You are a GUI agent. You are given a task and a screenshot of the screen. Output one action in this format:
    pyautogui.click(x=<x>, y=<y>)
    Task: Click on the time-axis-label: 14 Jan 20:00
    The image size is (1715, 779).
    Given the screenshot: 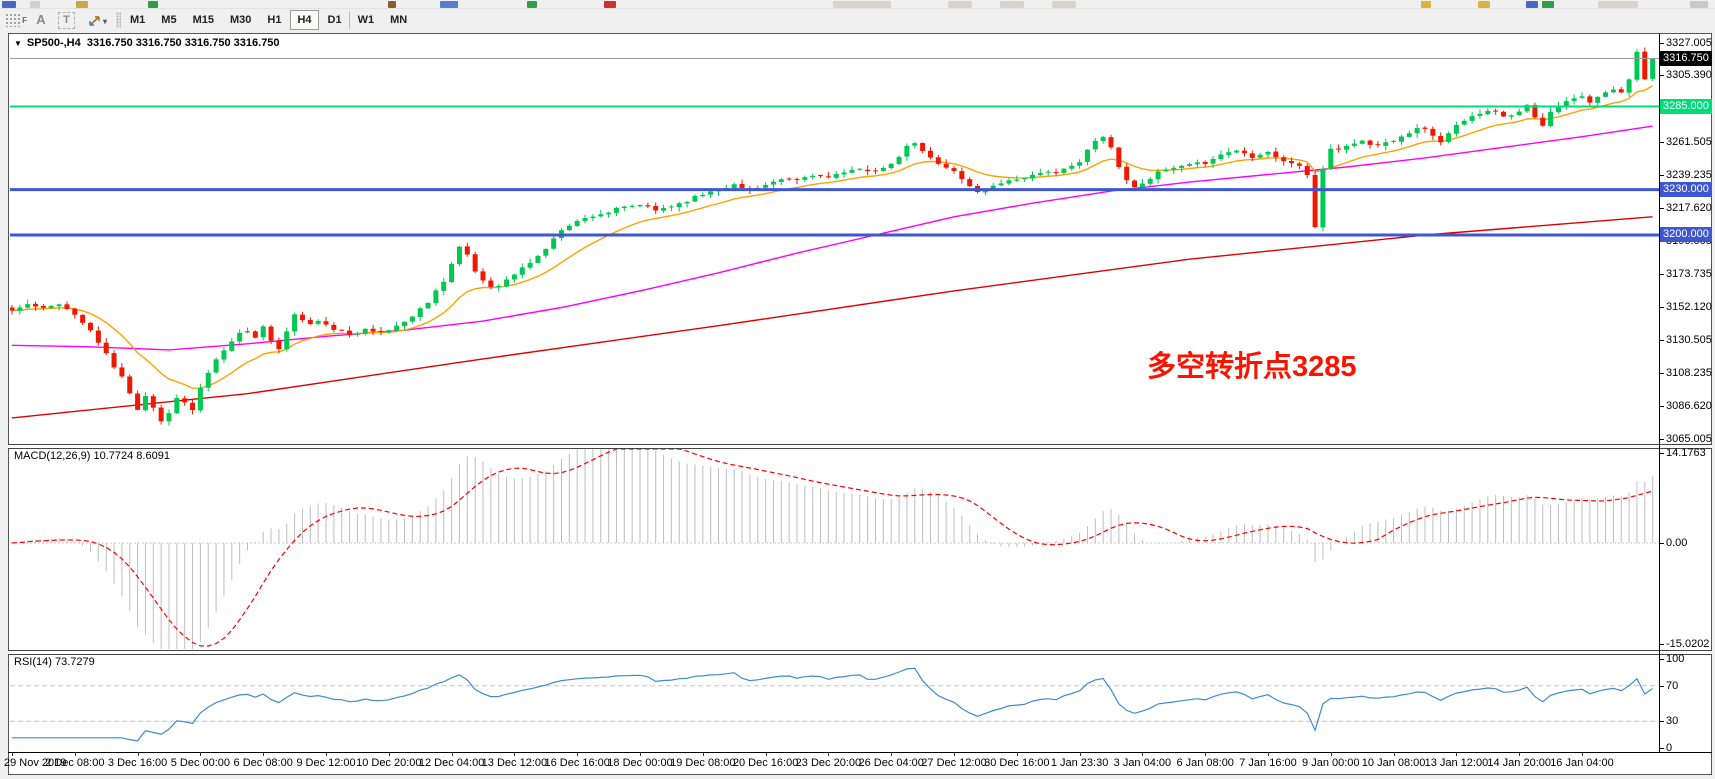 What is the action you would take?
    pyautogui.click(x=1519, y=763)
    